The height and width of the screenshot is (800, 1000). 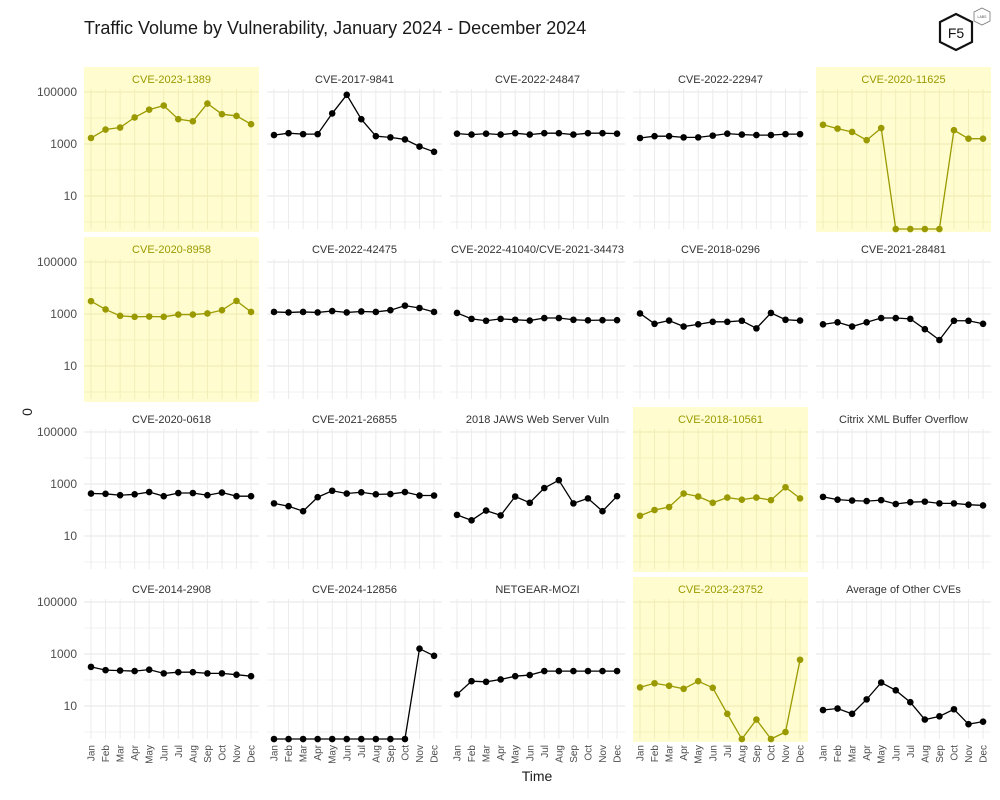 What do you see at coordinates (684, 752) in the screenshot?
I see `x-tick-label: Apr` at bounding box center [684, 752].